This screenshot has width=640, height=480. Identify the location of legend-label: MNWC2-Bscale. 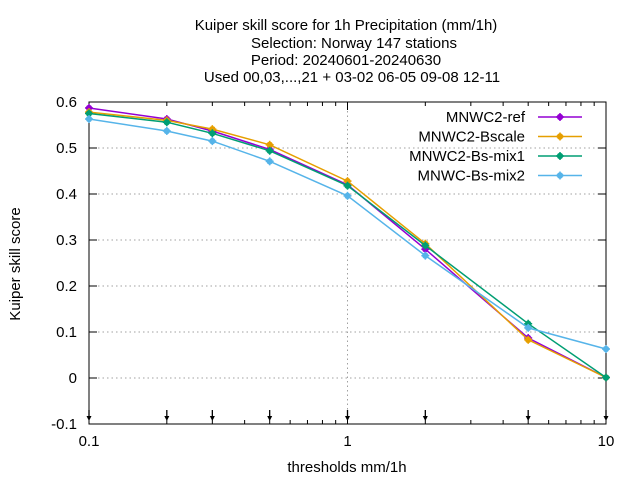
(471, 137).